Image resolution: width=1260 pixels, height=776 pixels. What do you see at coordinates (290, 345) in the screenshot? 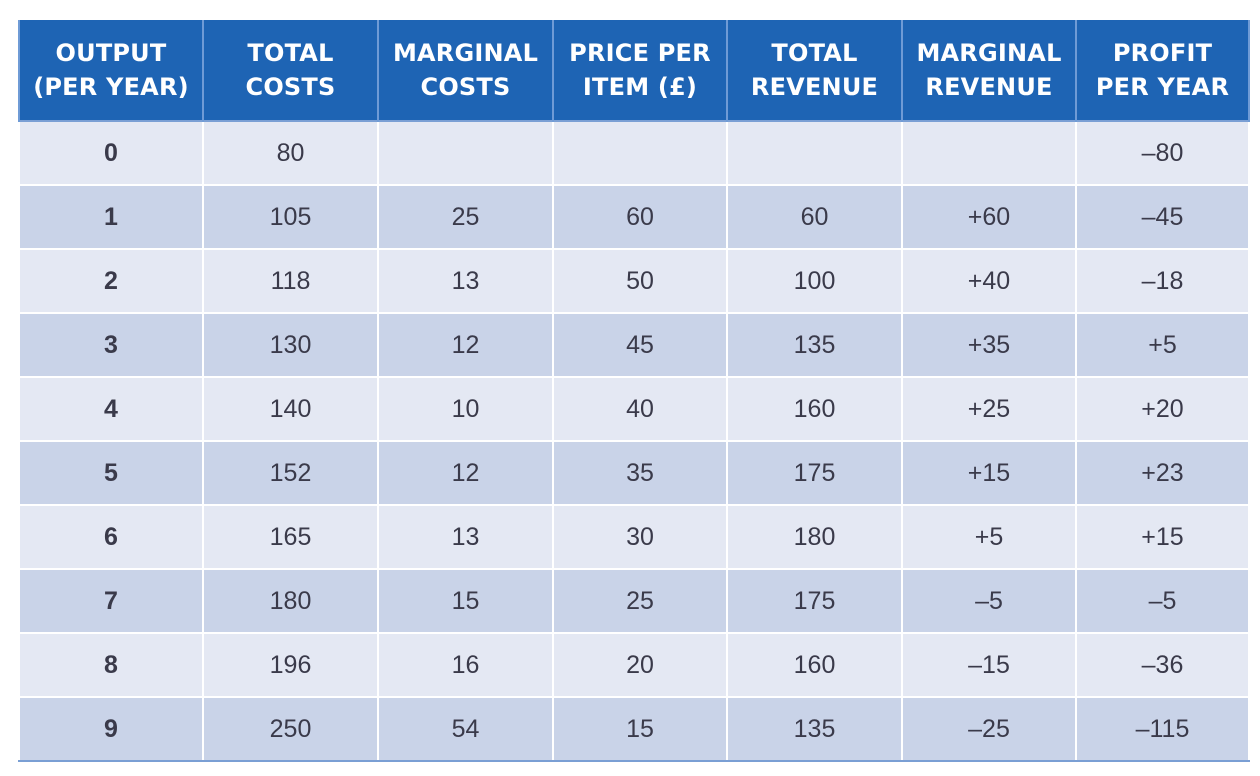
I see `table-cell-total-costs: 130` at bounding box center [290, 345].